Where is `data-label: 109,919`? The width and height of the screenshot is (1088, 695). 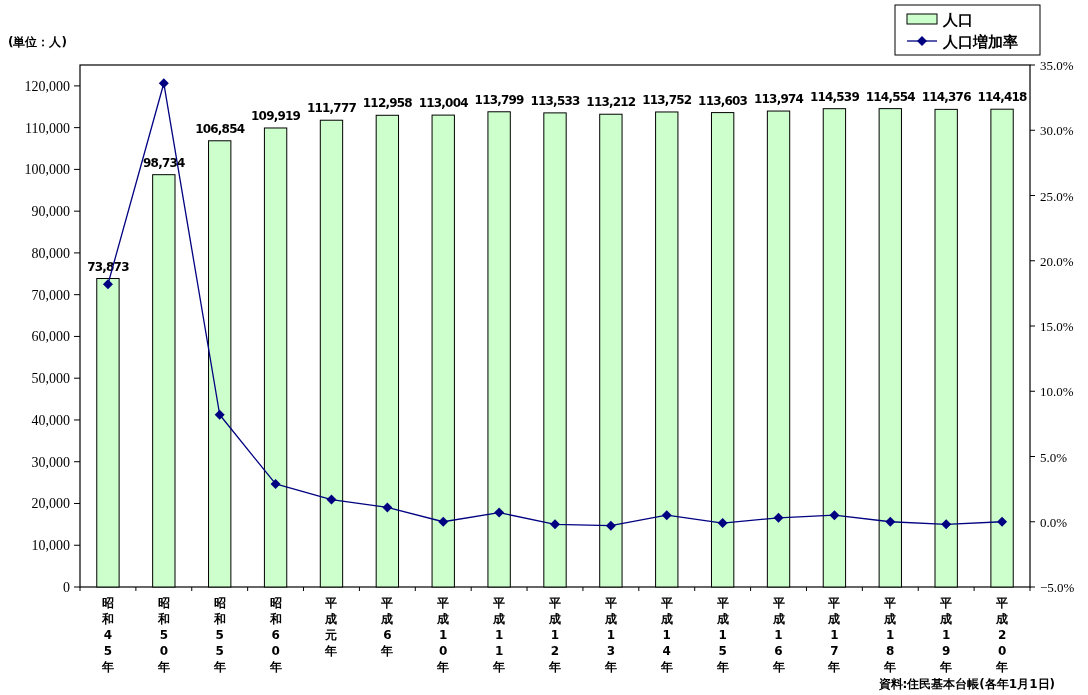 data-label: 109,919 is located at coordinates (276, 115).